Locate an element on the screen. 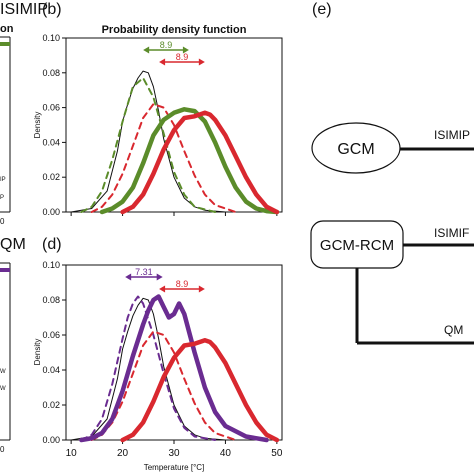  cut-title-fragment: on is located at coordinates (7, 29).